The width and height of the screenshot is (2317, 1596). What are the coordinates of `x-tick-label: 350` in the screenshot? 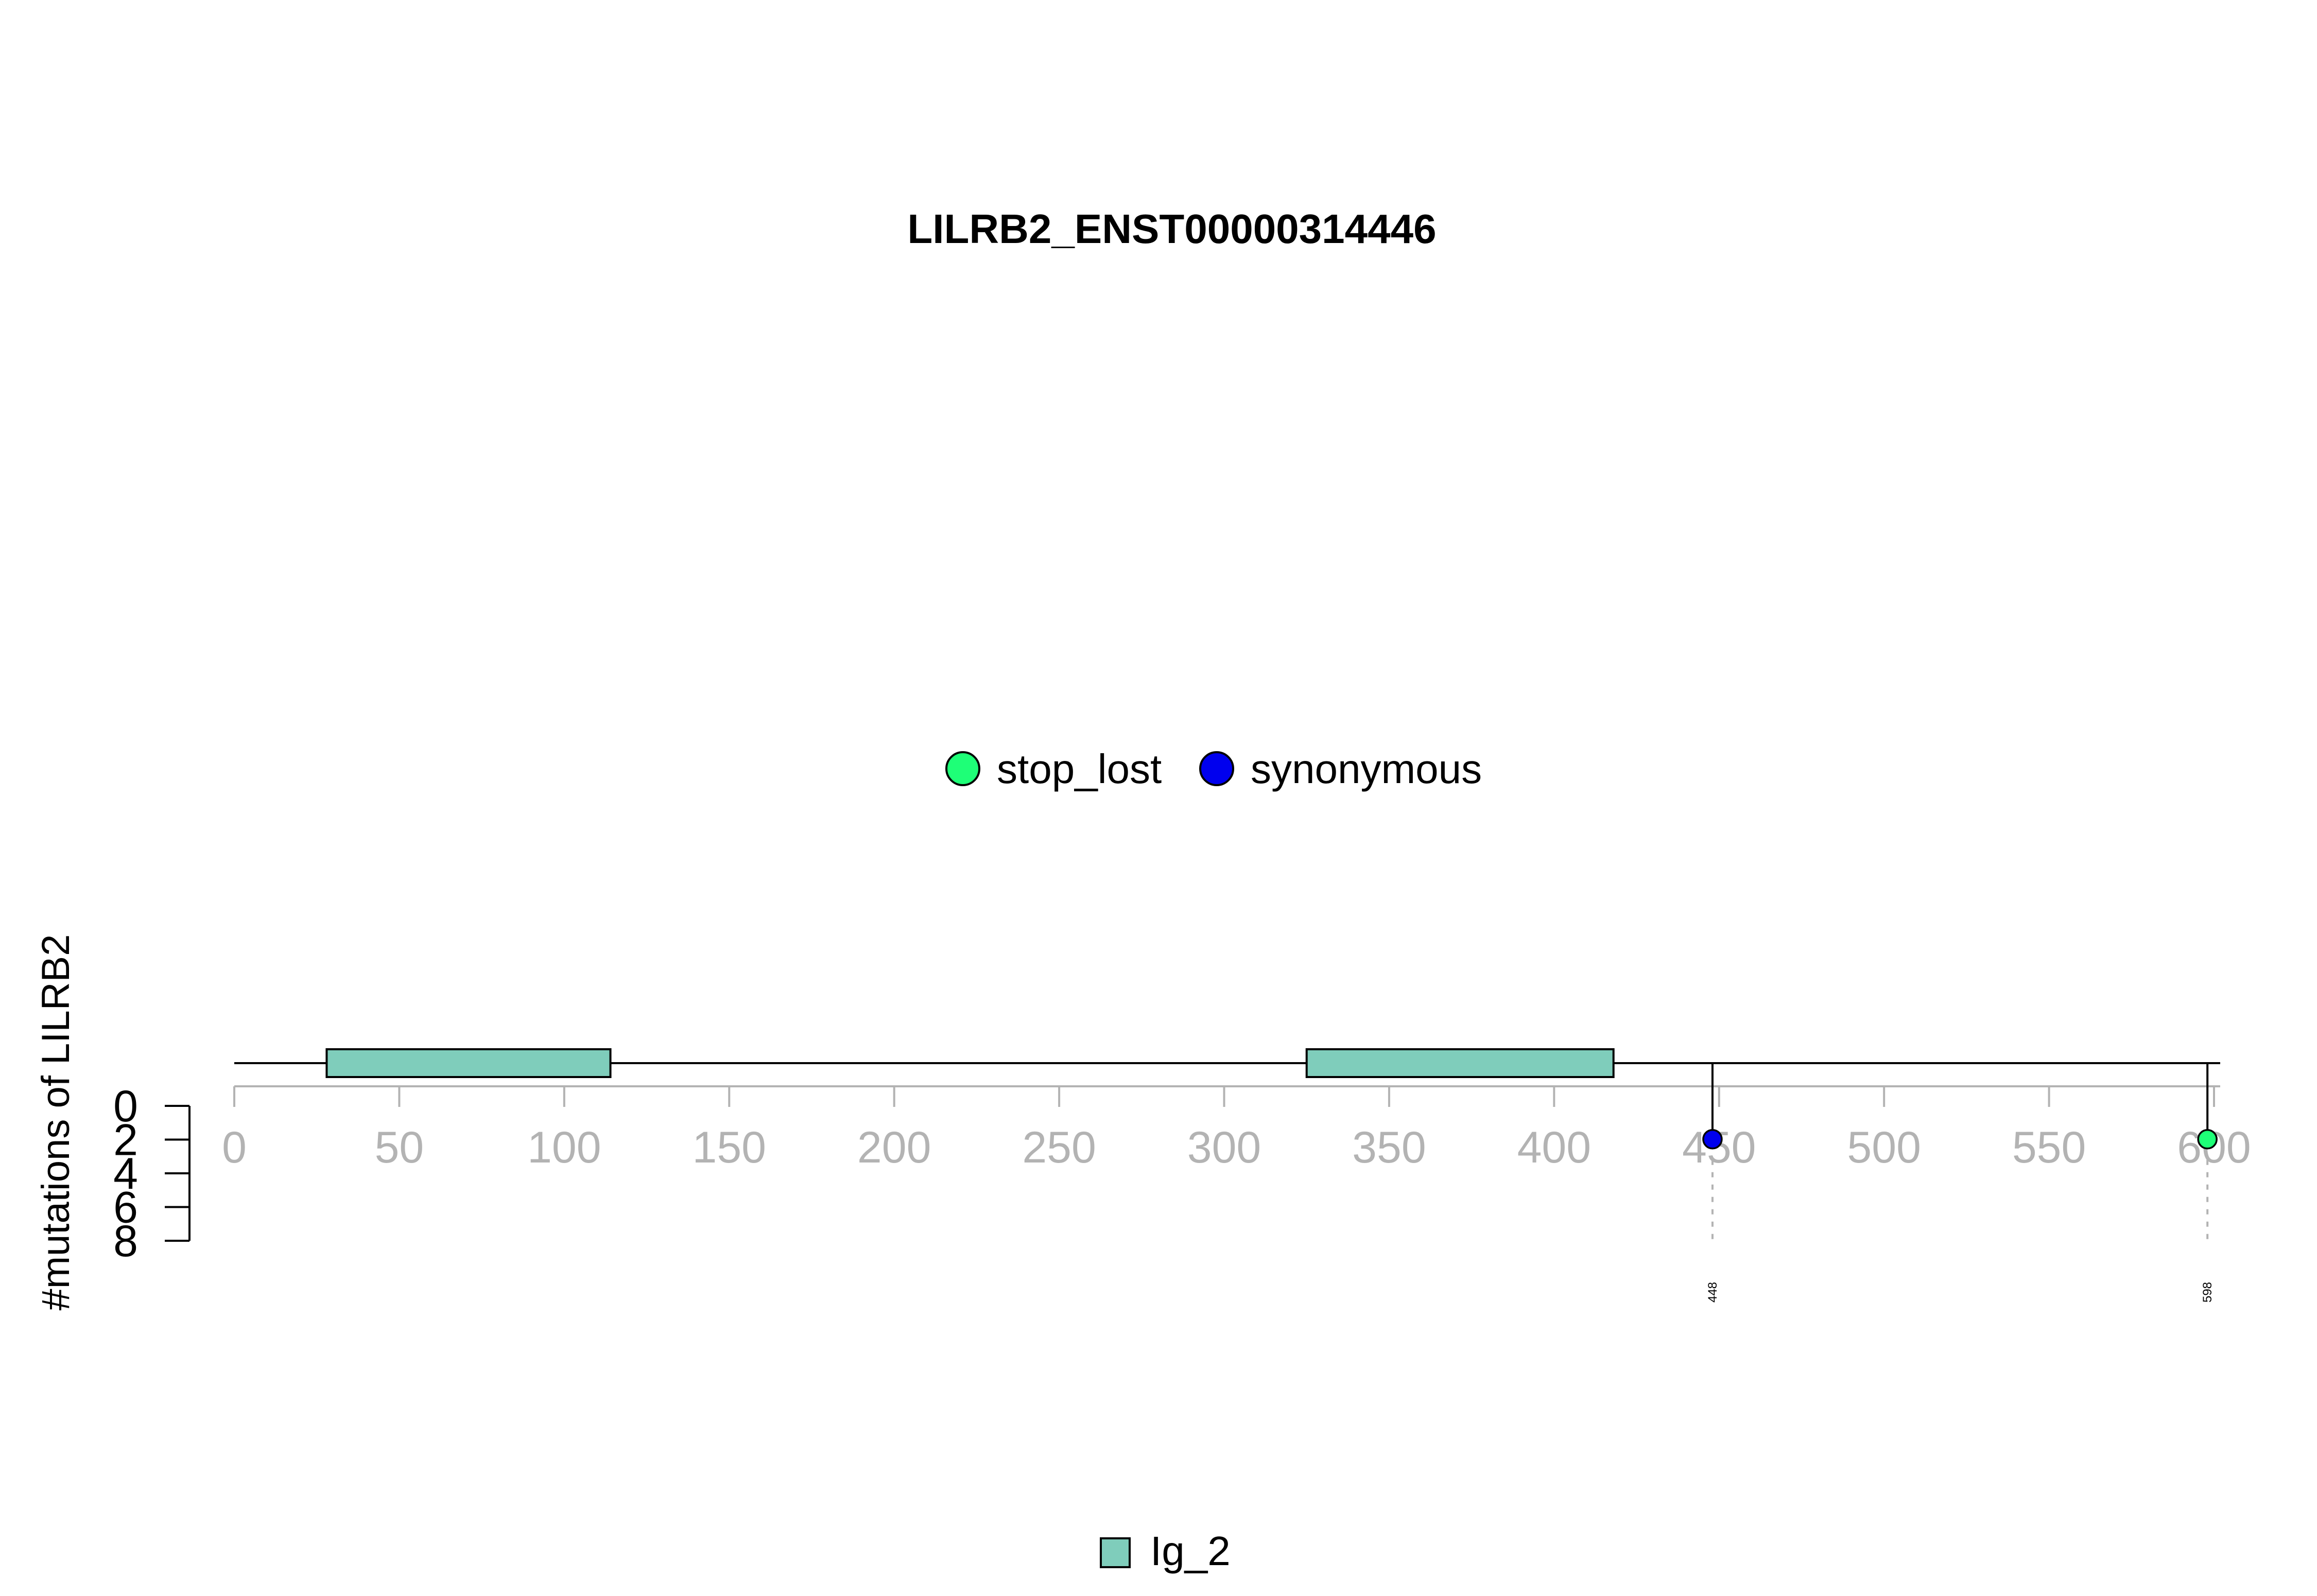 It's located at (1389, 1147).